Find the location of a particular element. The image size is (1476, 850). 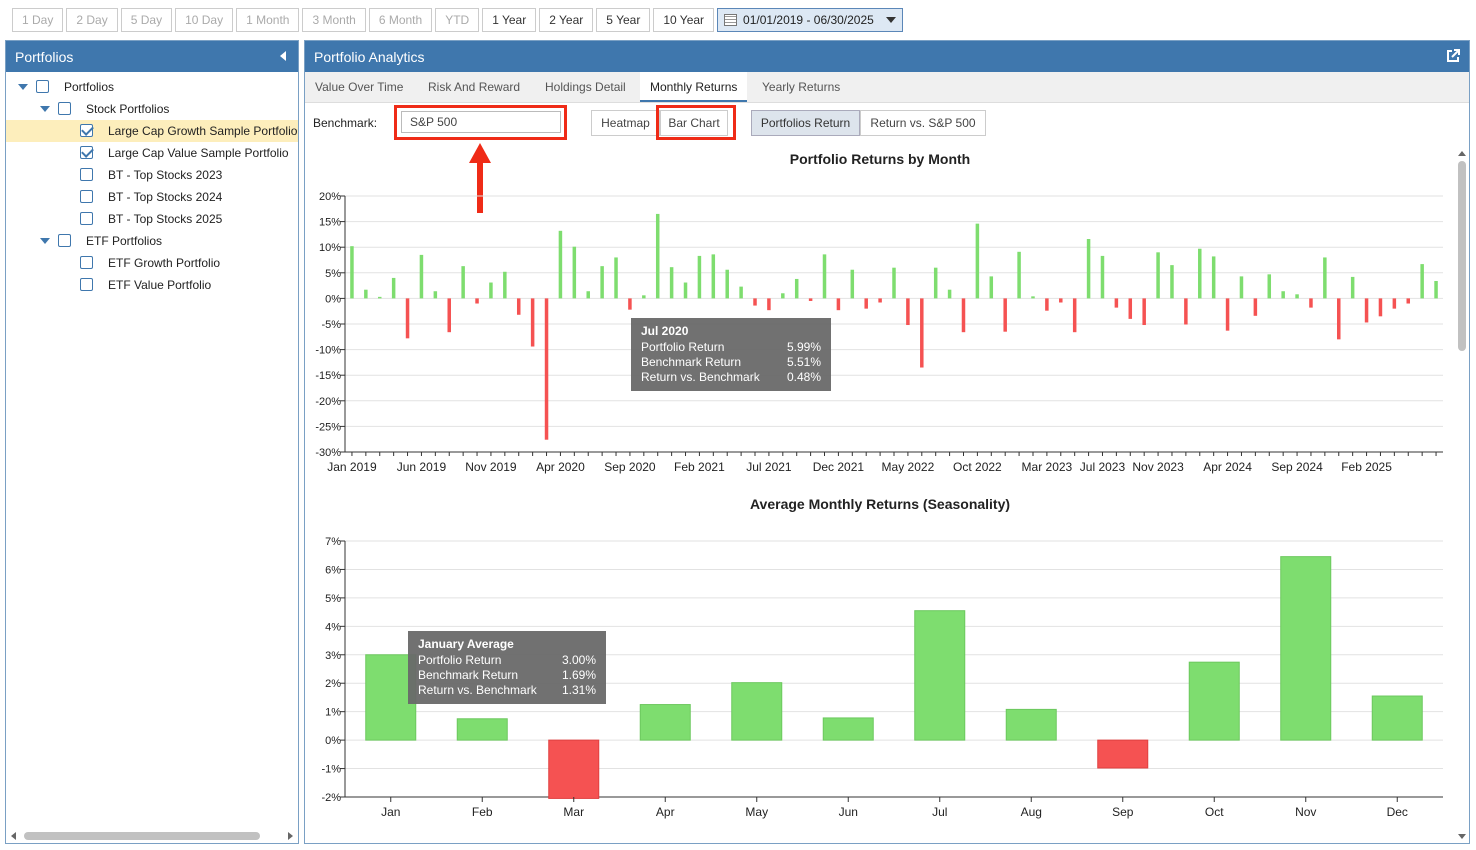

heatmap-button: Heatmap is located at coordinates (625, 123).